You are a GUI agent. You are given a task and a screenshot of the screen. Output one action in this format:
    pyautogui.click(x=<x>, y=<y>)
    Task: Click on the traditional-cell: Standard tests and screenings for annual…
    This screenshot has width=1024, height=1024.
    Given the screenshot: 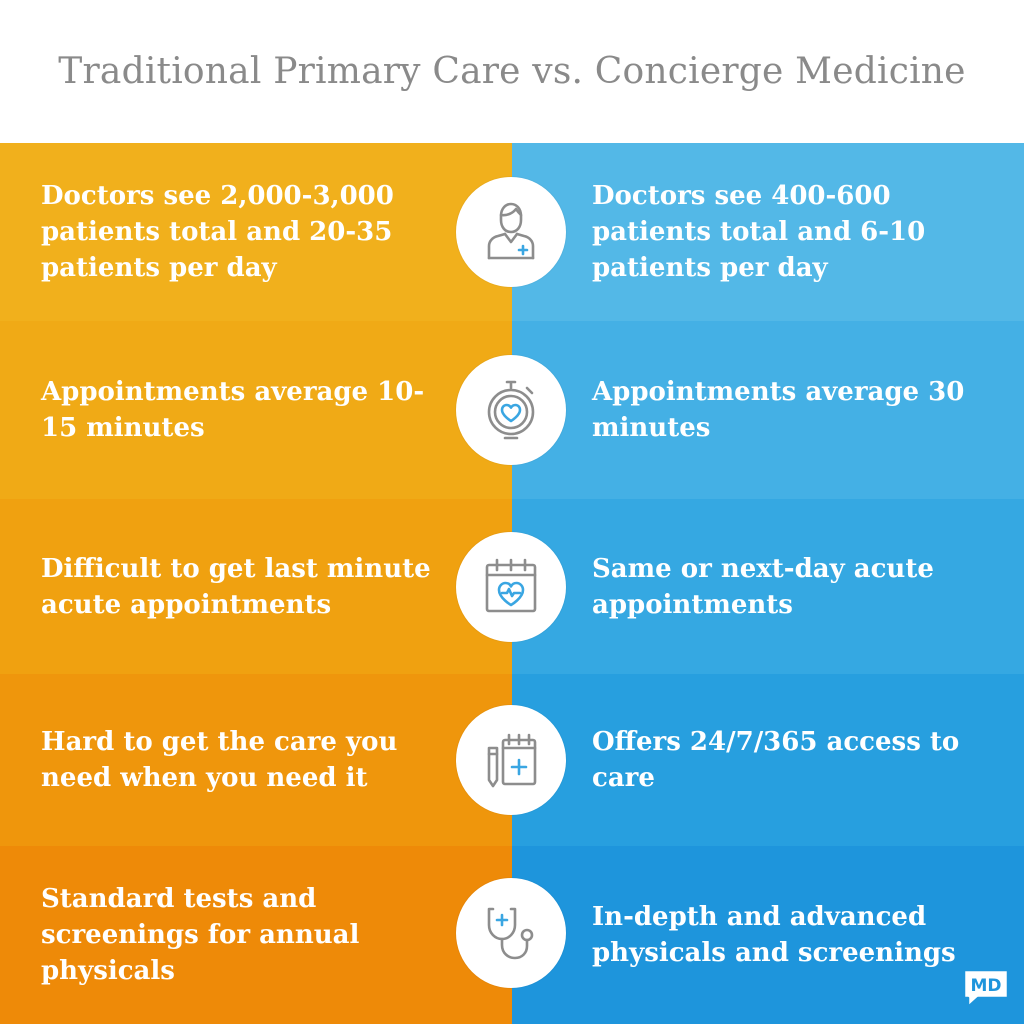 What is the action you would take?
    pyautogui.click(x=256, y=935)
    